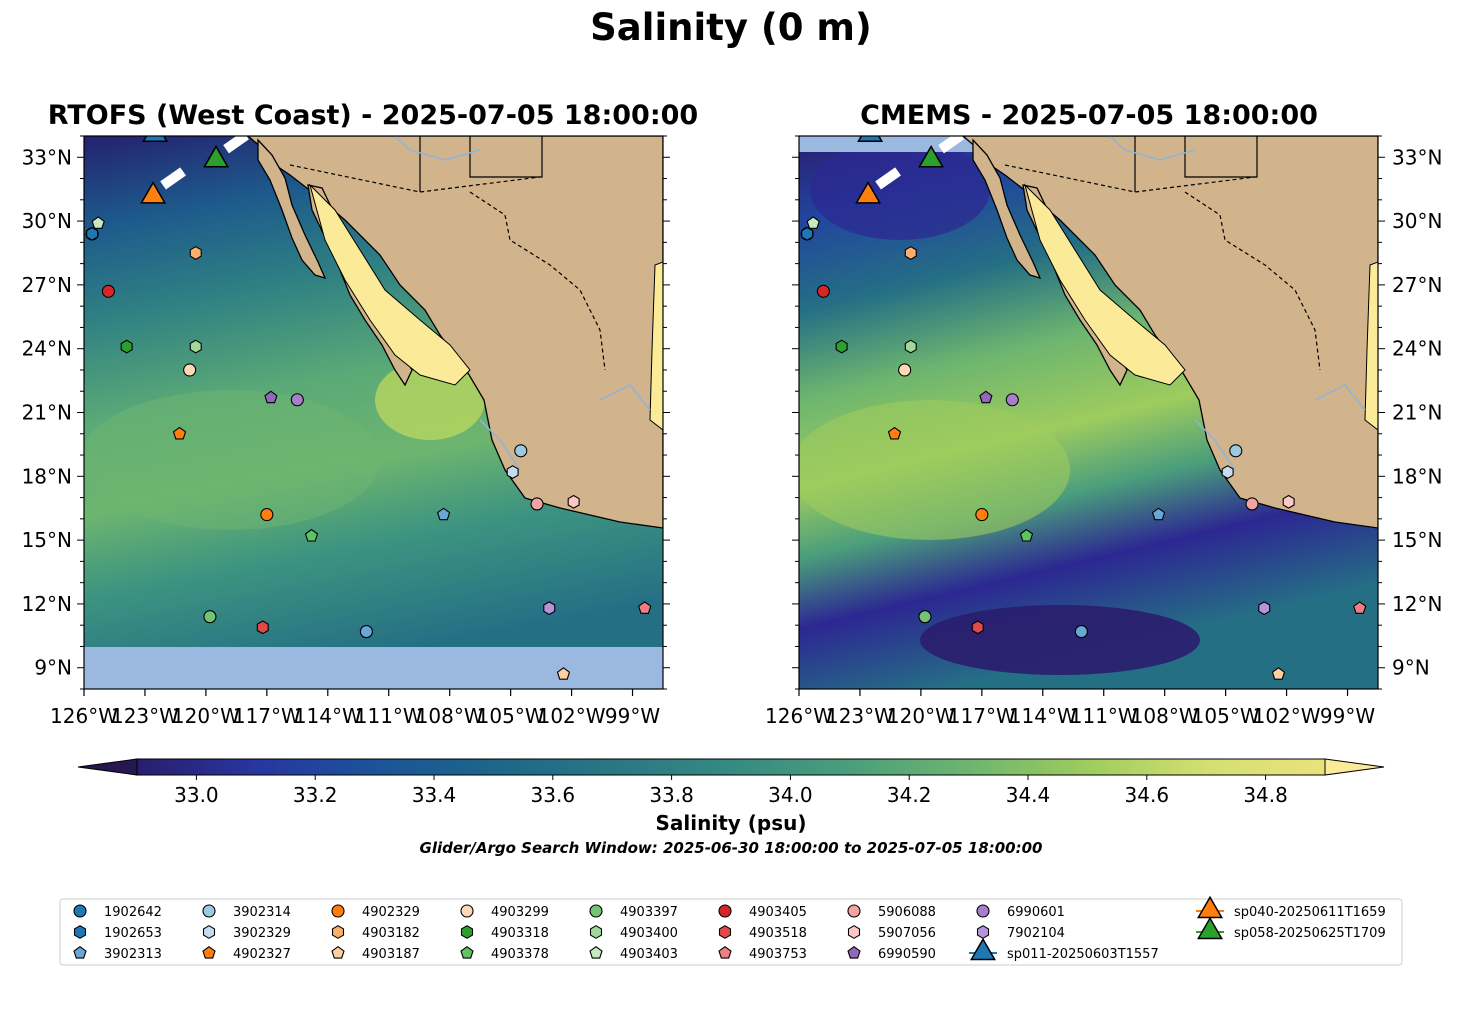  I want to click on lon-tick-label: 105°W, so click(1226, 716).